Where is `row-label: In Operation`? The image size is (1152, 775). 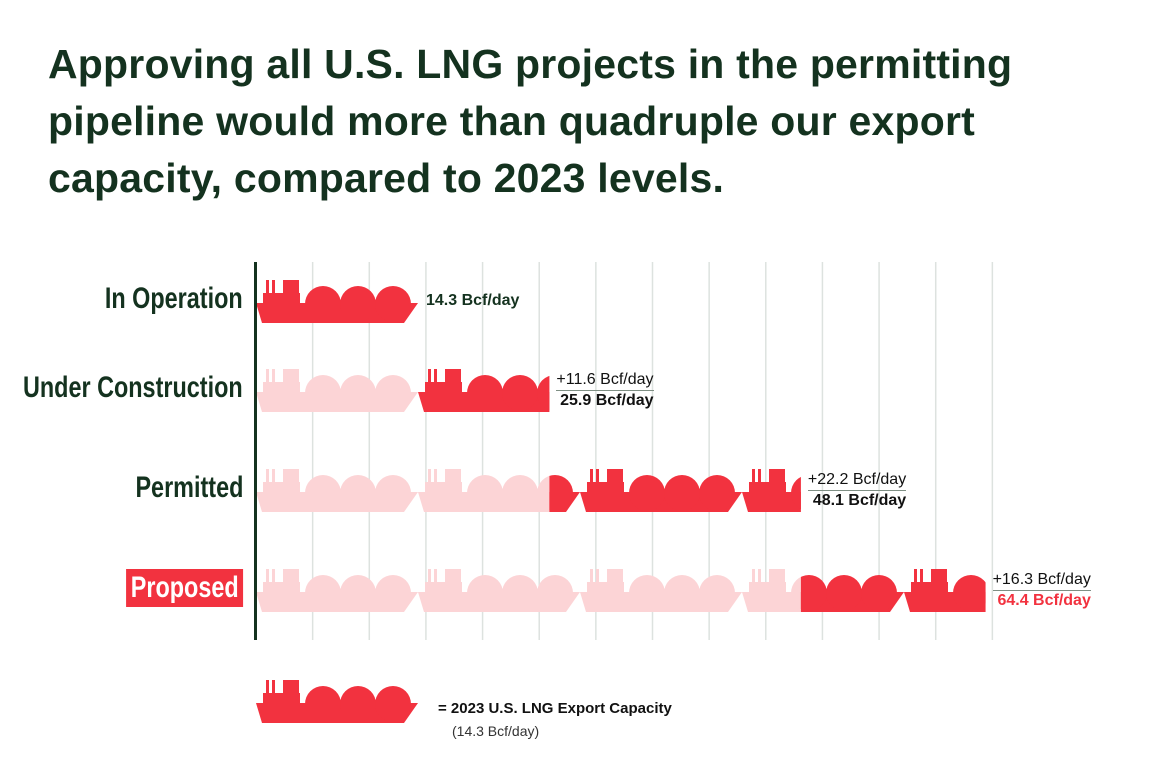
row-label: In Operation is located at coordinates (174, 298).